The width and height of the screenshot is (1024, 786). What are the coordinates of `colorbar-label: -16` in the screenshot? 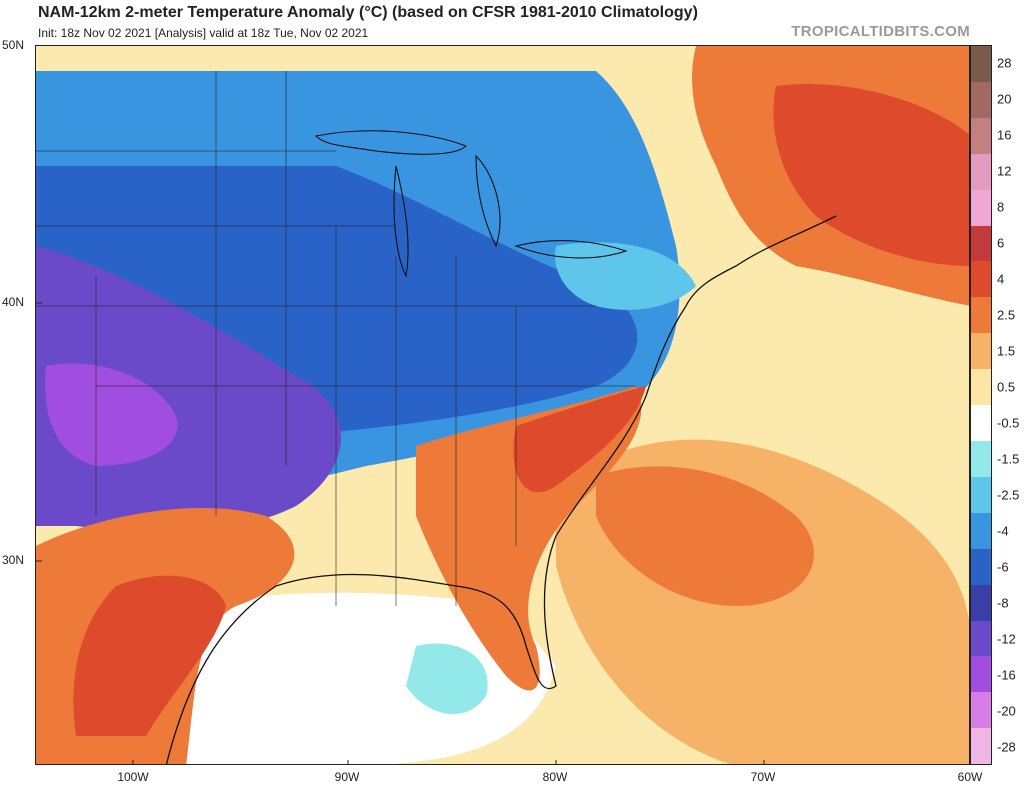 It's located at (1006, 675).